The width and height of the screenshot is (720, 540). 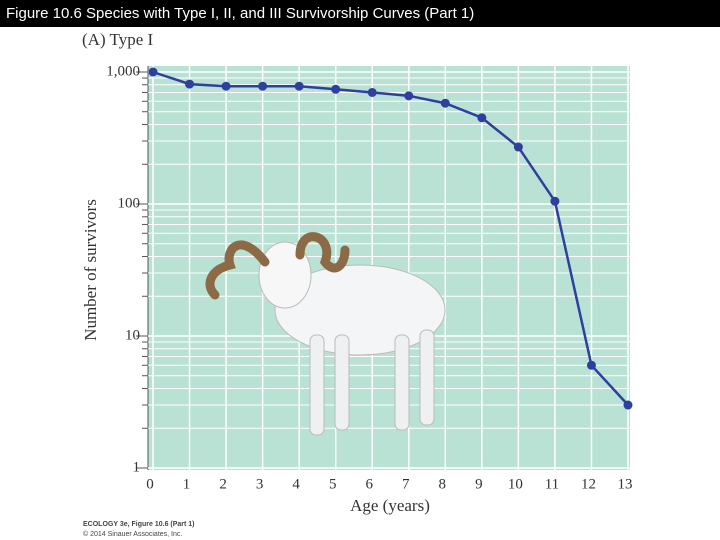 I want to click on chart-title: (A) Type I, so click(x=118, y=39).